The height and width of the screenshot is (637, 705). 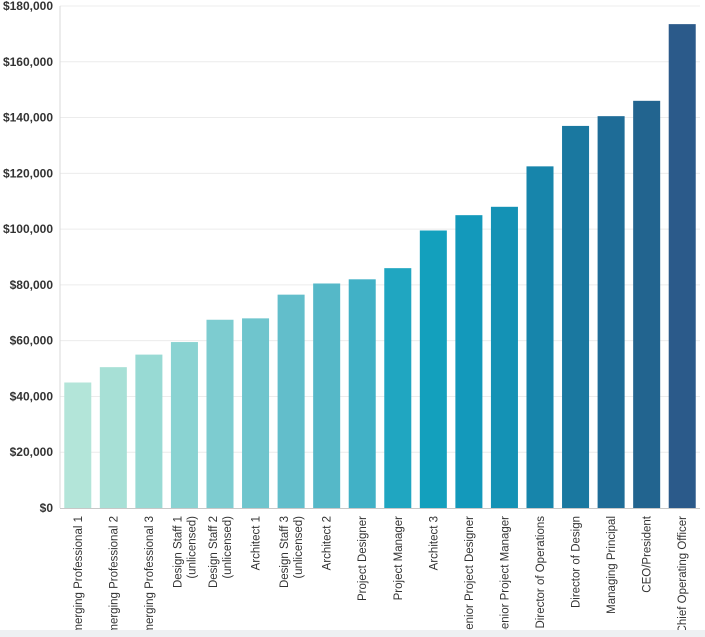 I want to click on x-category-label-line: Managing Principal, so click(x=612, y=565).